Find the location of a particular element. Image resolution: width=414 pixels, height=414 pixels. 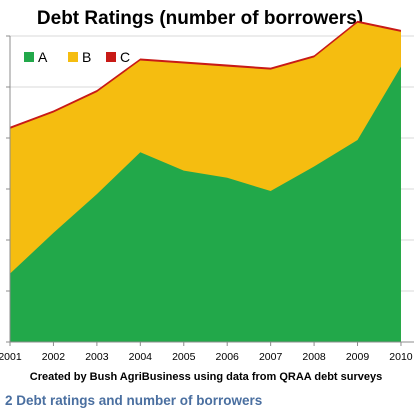

x-tick-label-2002: 2002 is located at coordinates (54, 357).